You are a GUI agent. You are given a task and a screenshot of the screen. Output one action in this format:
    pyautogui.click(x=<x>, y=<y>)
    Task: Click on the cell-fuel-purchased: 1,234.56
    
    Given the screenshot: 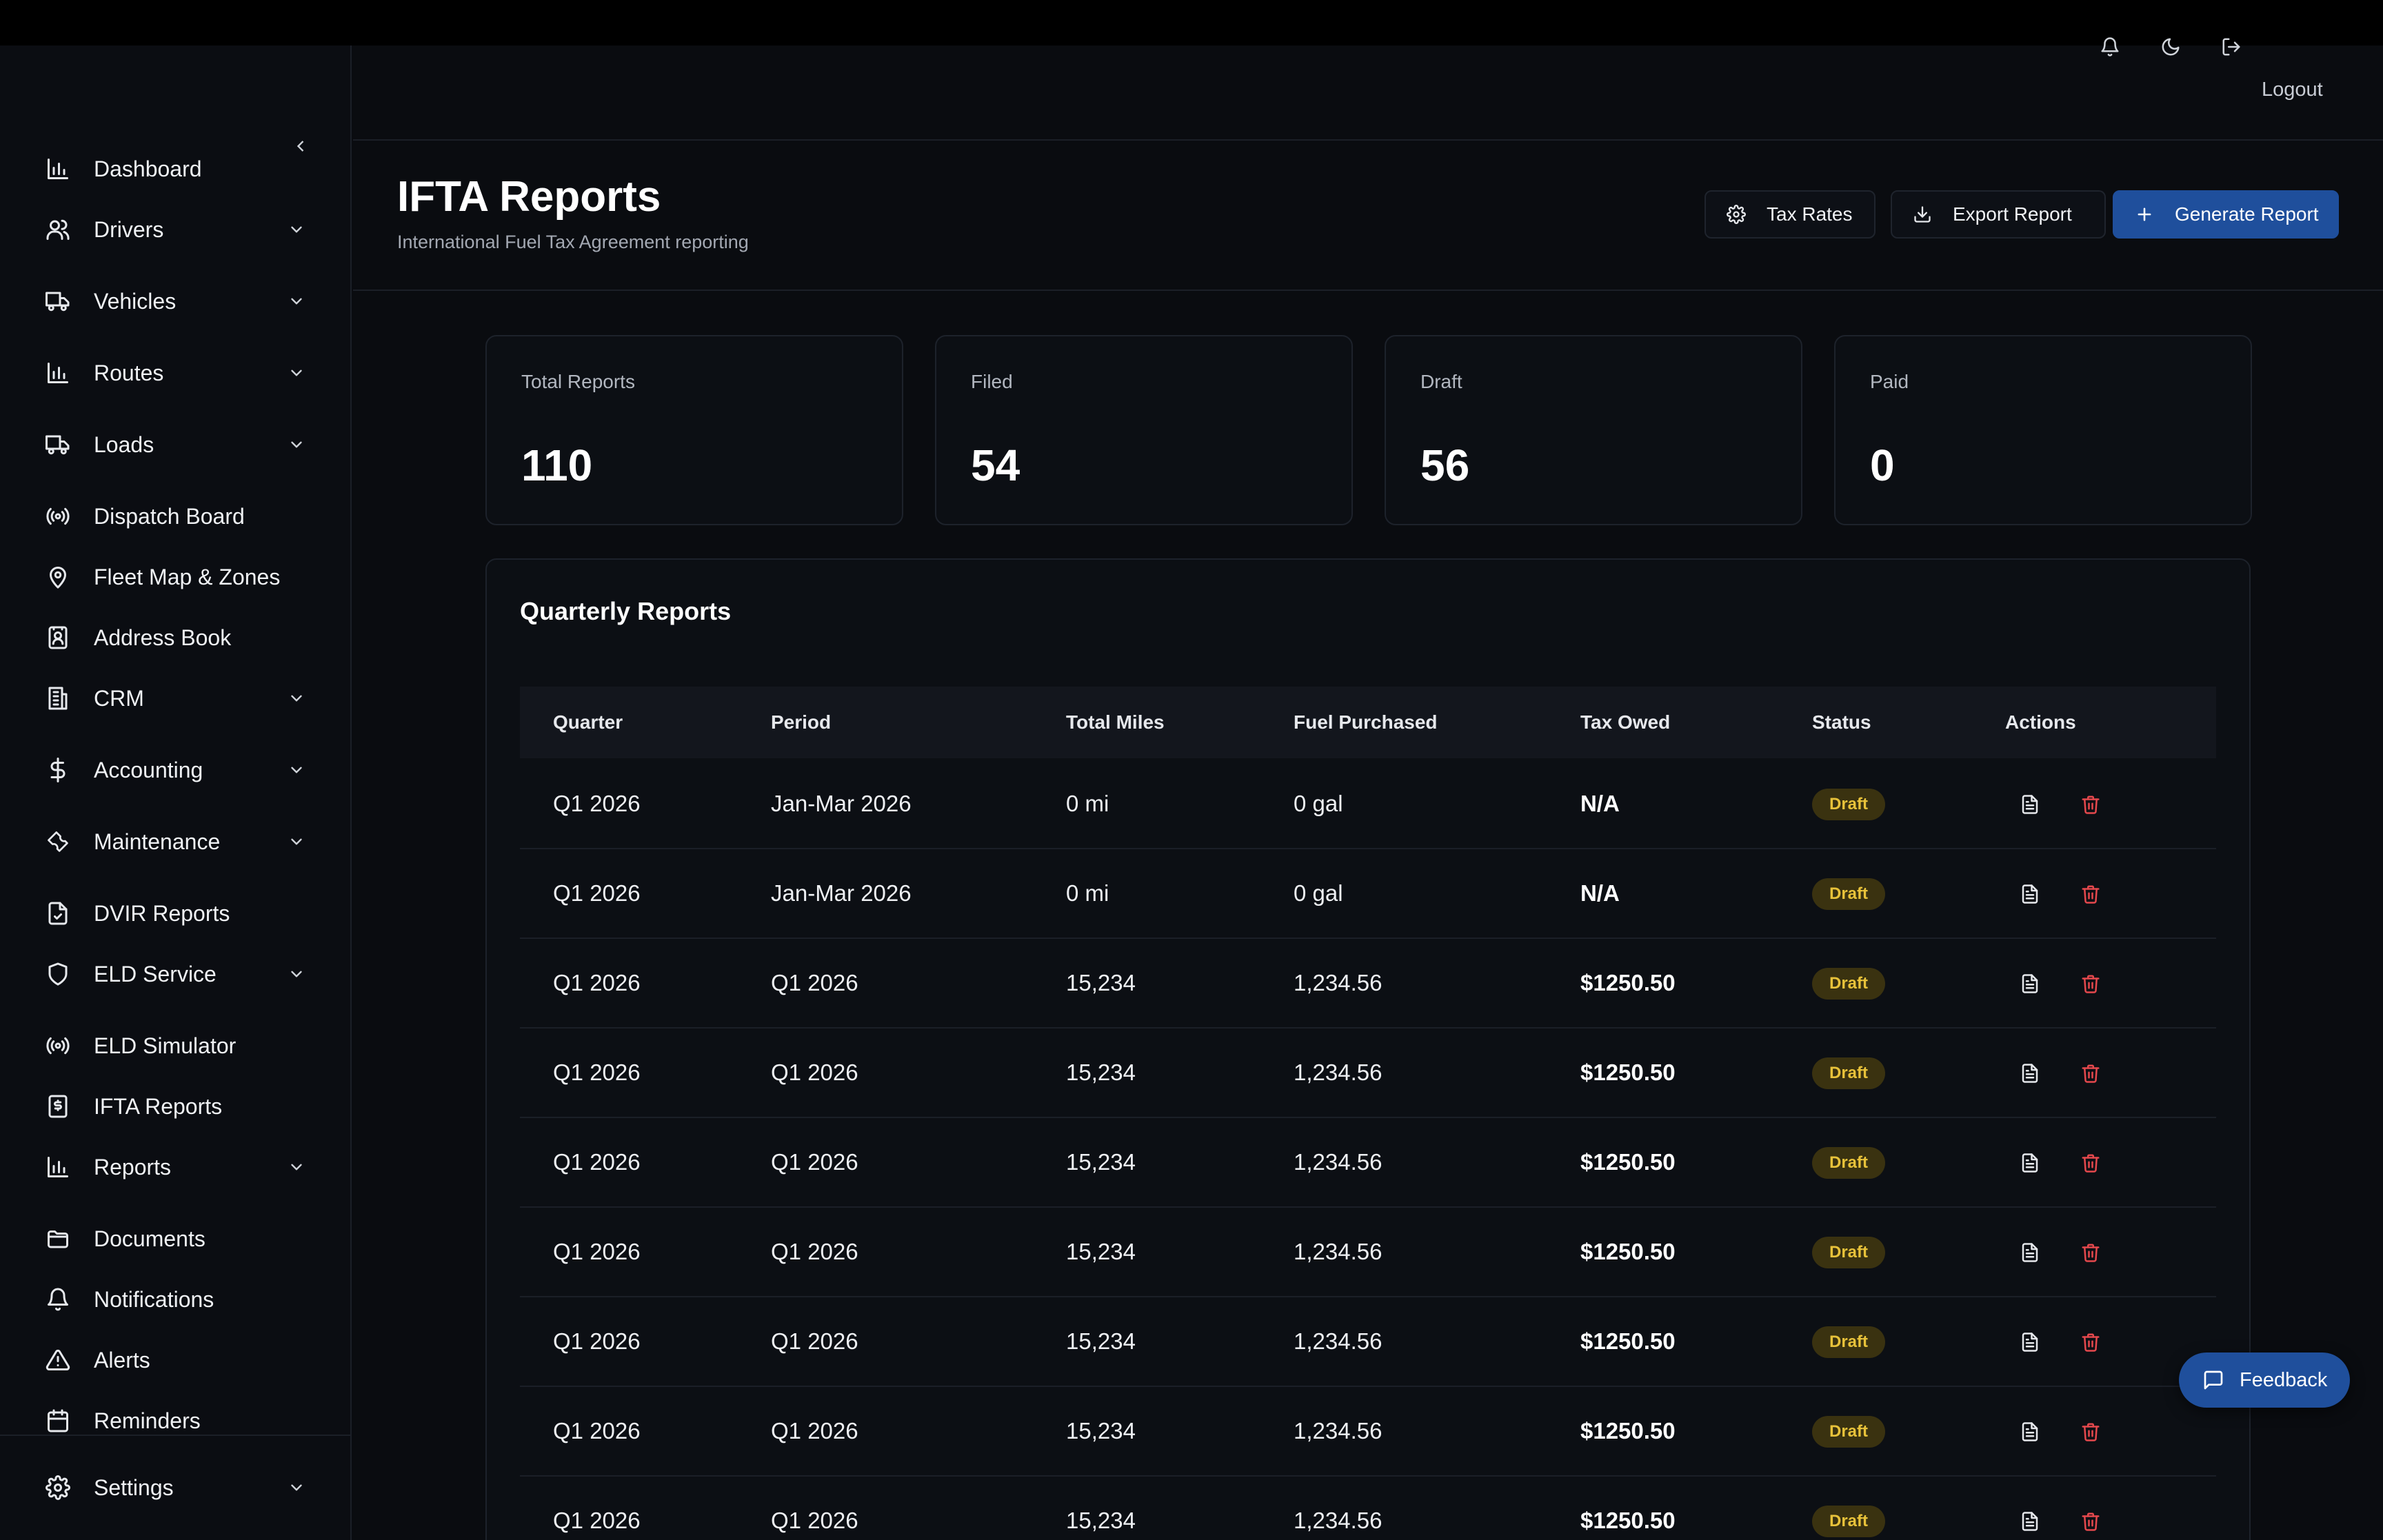 What is the action you would take?
    pyautogui.click(x=1338, y=1520)
    